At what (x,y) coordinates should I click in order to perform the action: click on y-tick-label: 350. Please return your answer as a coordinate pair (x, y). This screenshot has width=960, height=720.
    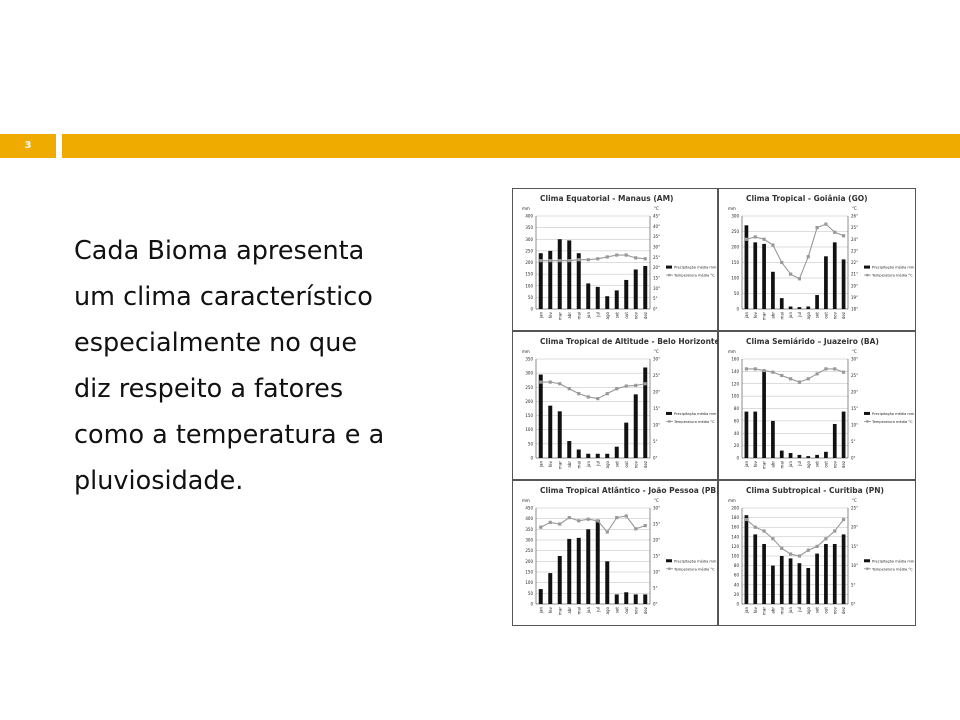
    Looking at the image, I should click on (529, 359).